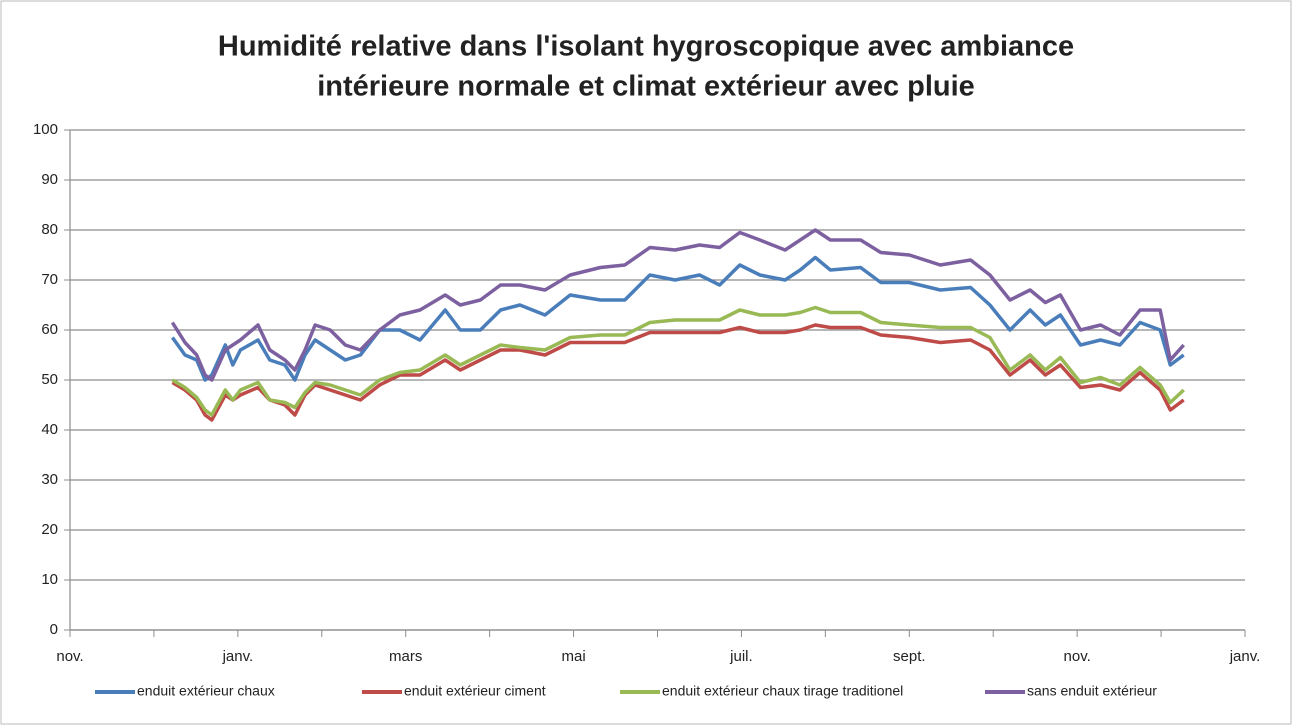 The height and width of the screenshot is (725, 1292). Describe the element at coordinates (54, 629) in the screenshot. I see `y-tick-label: 0` at that location.